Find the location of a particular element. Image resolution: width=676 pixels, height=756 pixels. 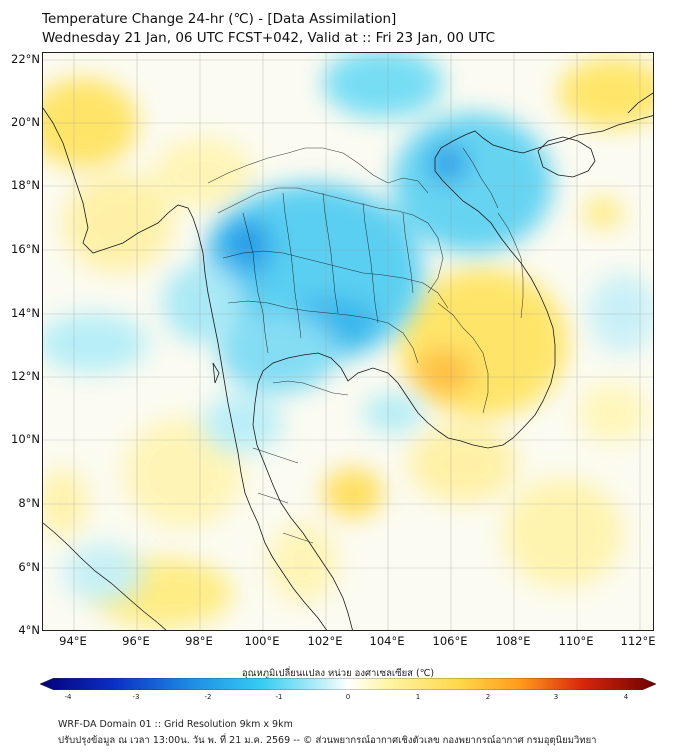

colorbar-tick: -1 is located at coordinates (279, 697).